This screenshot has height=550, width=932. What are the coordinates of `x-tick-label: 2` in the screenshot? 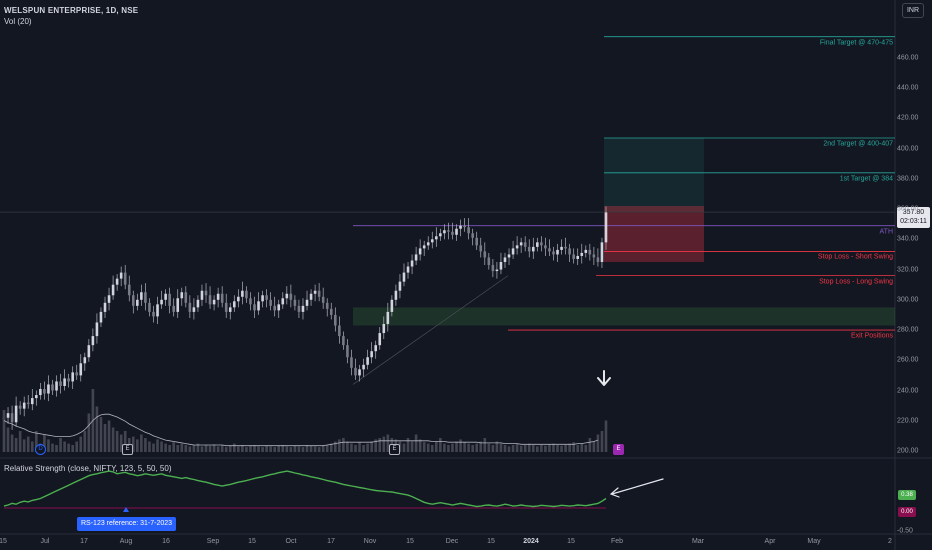 It's located at (890, 541).